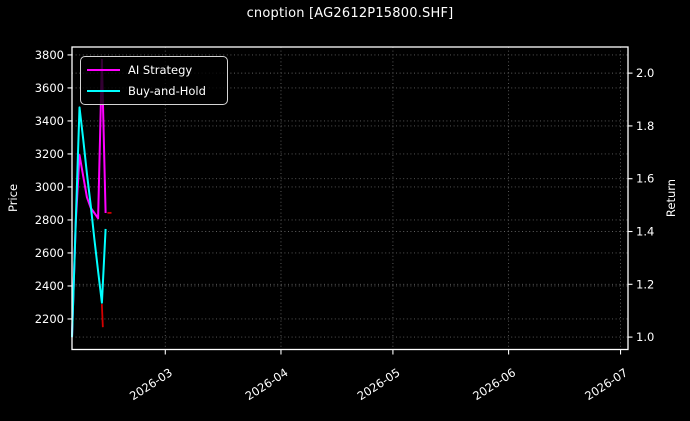 Image resolution: width=690 pixels, height=421 pixels. Describe the element at coordinates (49, 121) in the screenshot. I see `left-tick-label: 3400` at that location.